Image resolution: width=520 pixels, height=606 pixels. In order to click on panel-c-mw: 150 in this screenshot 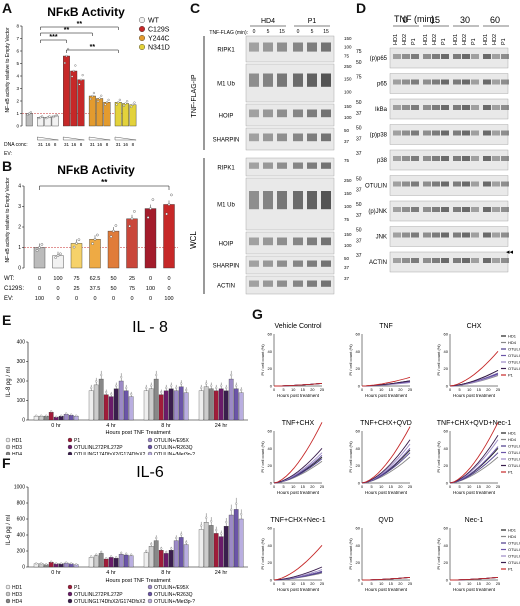, I will do `click(348, 38)`.